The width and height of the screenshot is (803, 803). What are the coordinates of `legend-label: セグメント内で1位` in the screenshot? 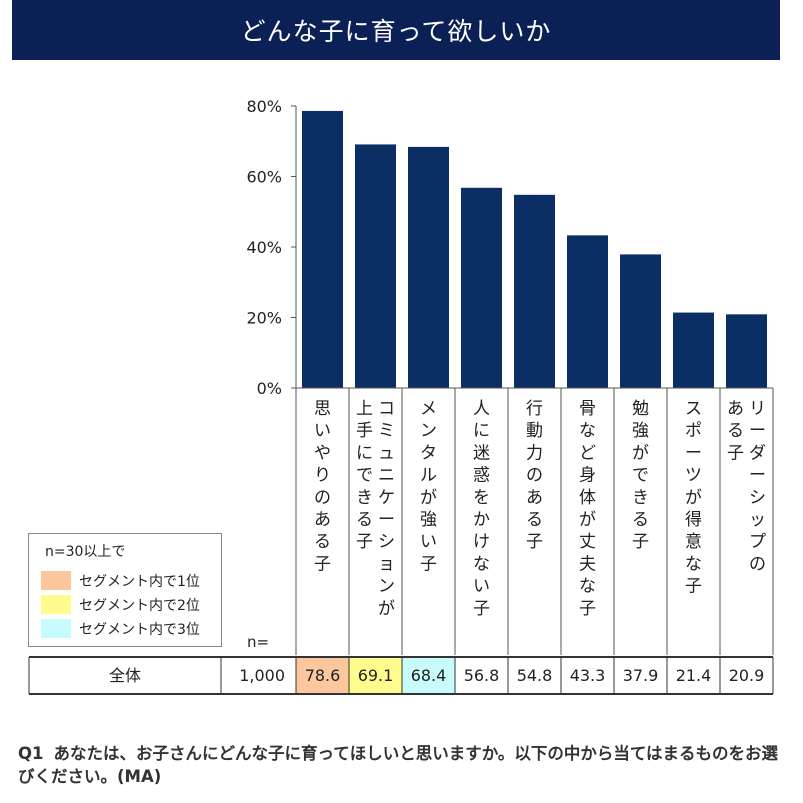 It's located at (139, 581).